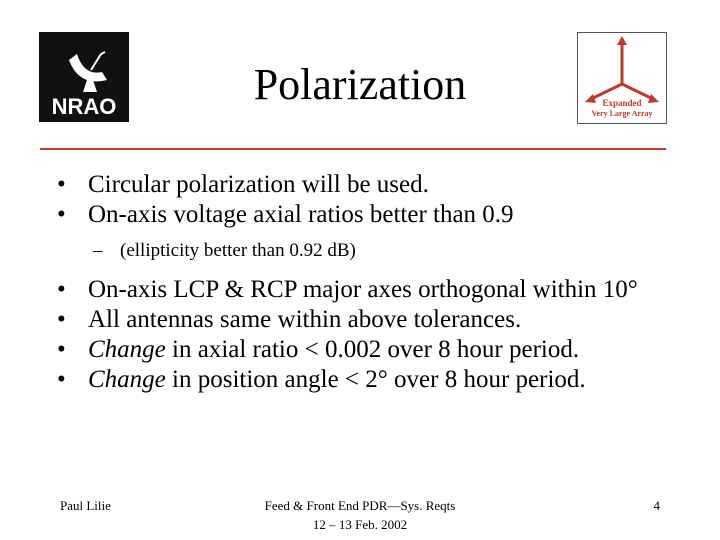 This screenshot has width=720, height=540. What do you see at coordinates (360, 505) in the screenshot?
I see `footer-event-title: Feed & Front End PDR—Sys. Reqts` at bounding box center [360, 505].